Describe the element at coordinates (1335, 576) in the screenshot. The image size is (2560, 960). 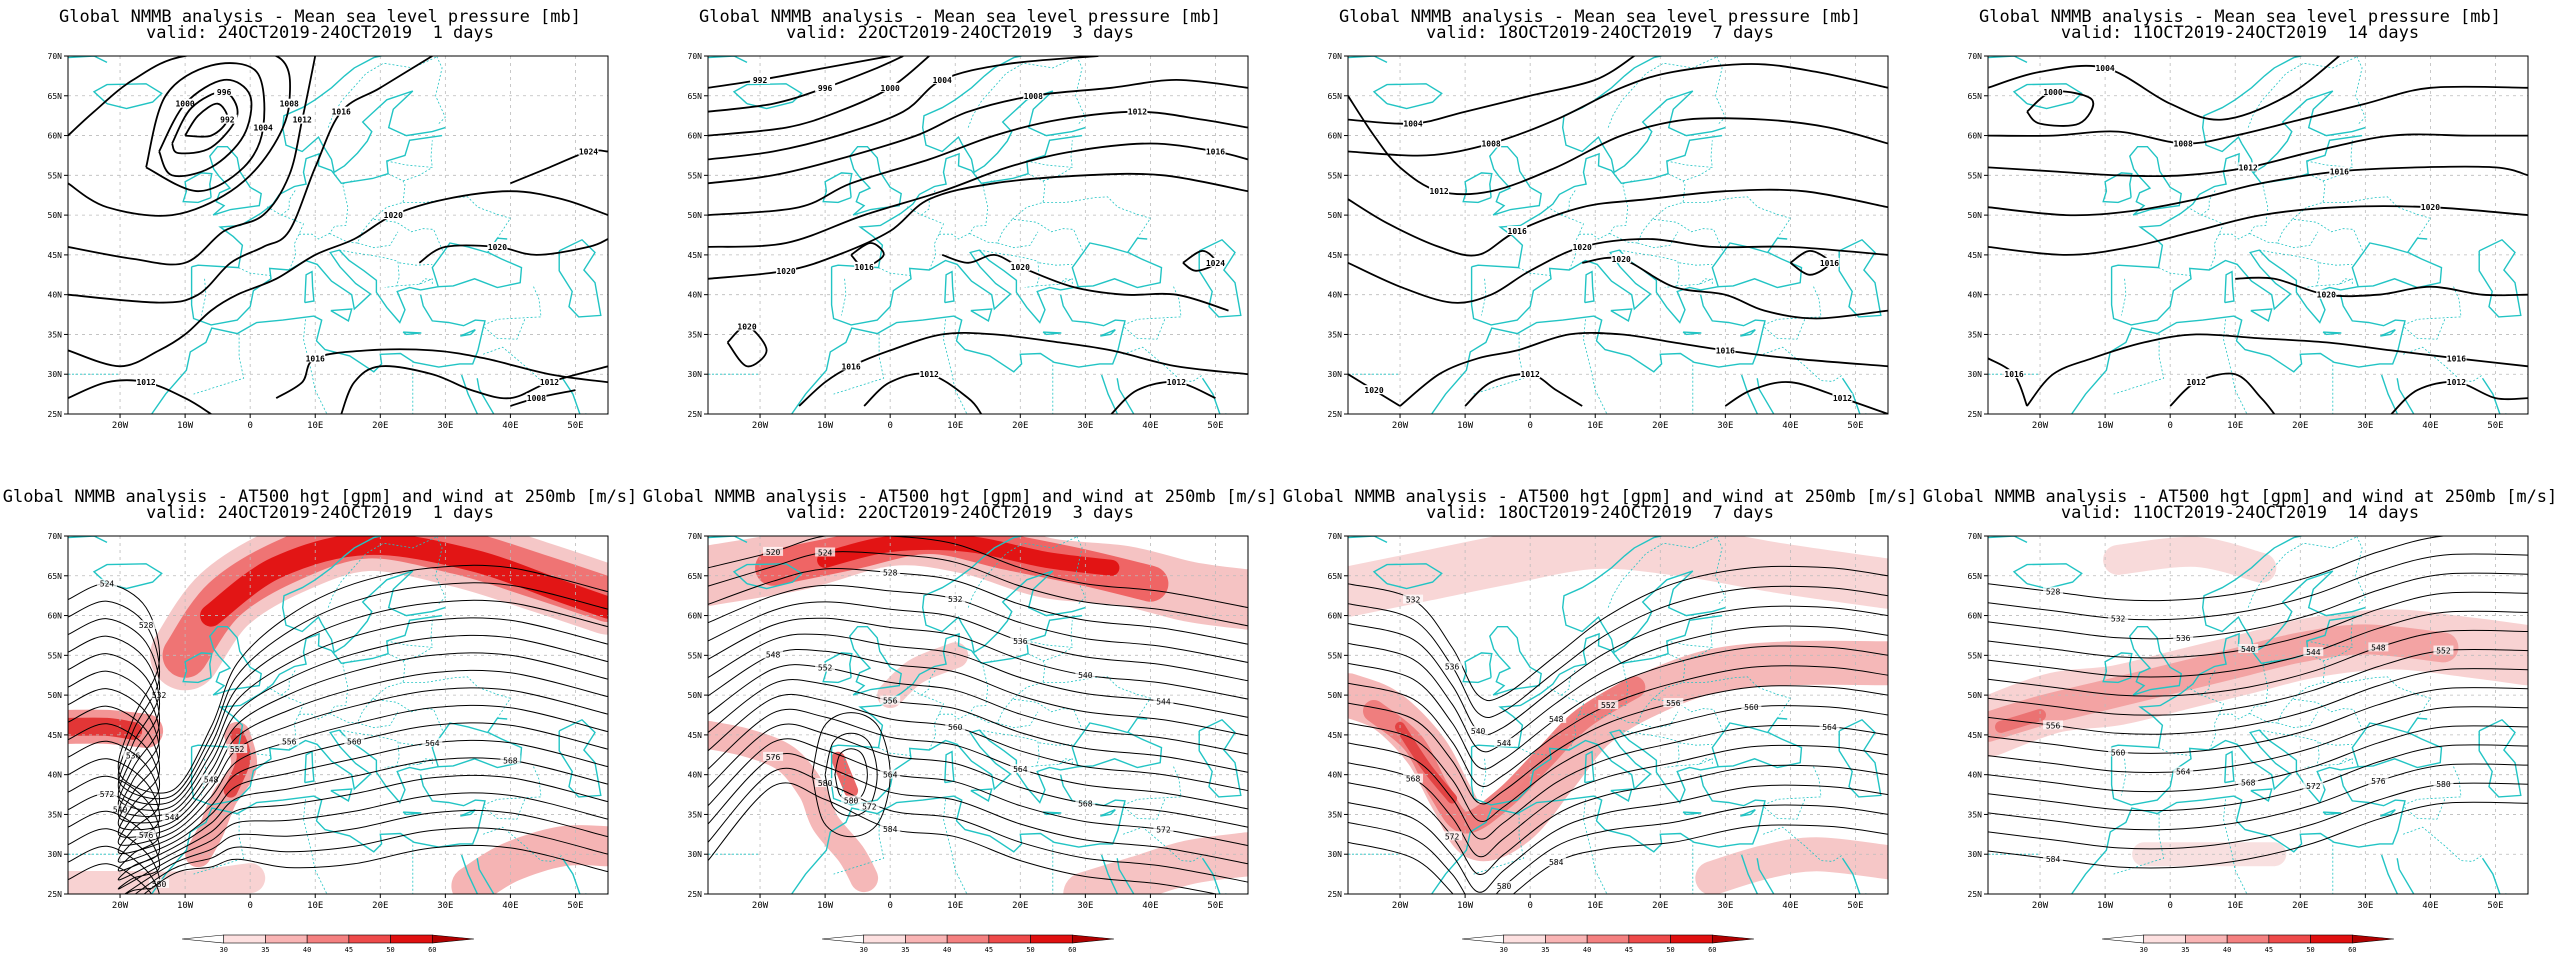
I see `lat-tick-label: 65N` at that location.